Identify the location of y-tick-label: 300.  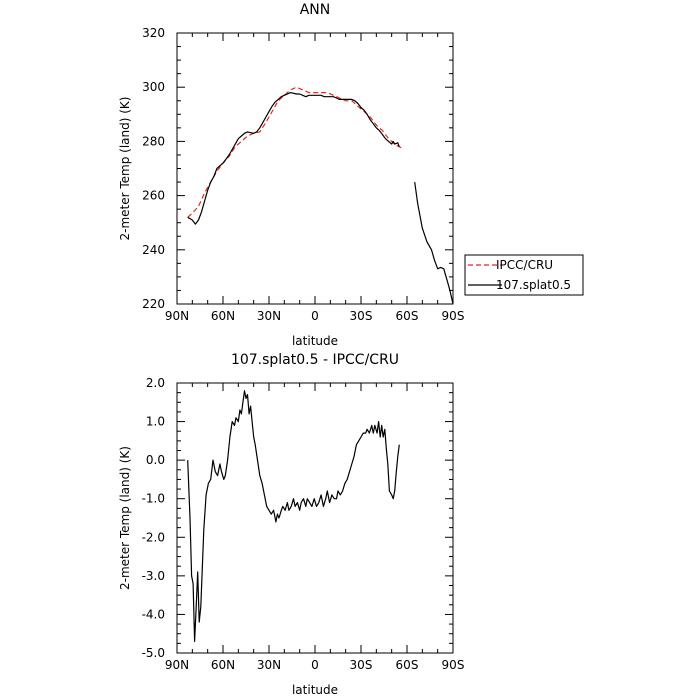
(153, 87).